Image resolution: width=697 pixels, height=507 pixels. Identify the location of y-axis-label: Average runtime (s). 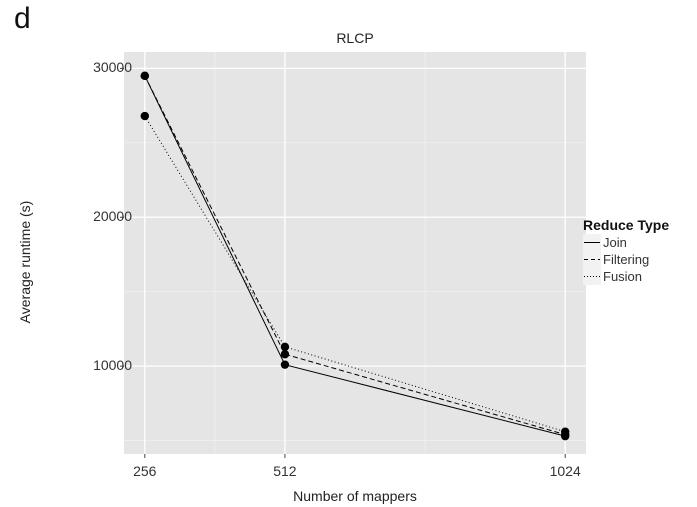
(25, 262).